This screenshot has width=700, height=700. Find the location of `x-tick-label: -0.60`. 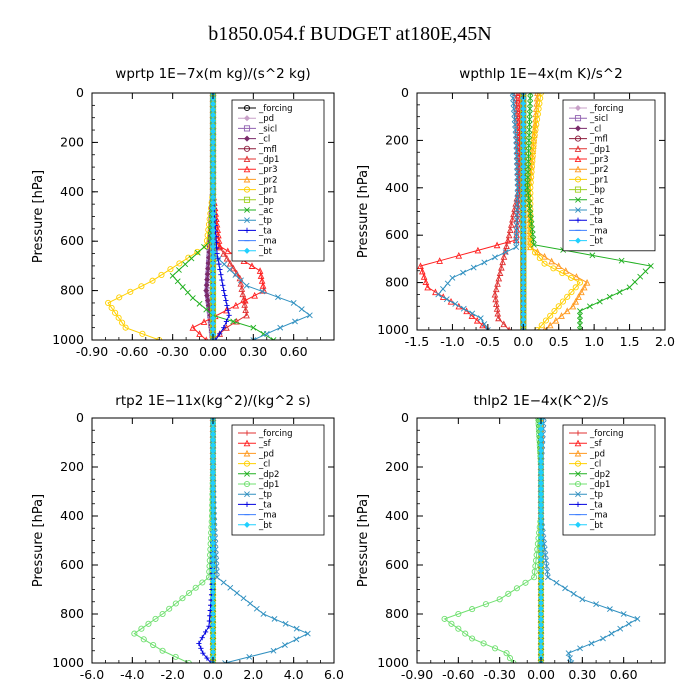

x-tick-label: -0.60 is located at coordinates (132, 351).